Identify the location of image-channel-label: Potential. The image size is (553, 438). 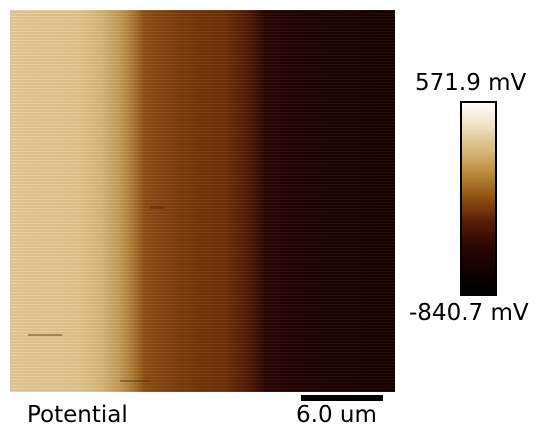
(77, 415).